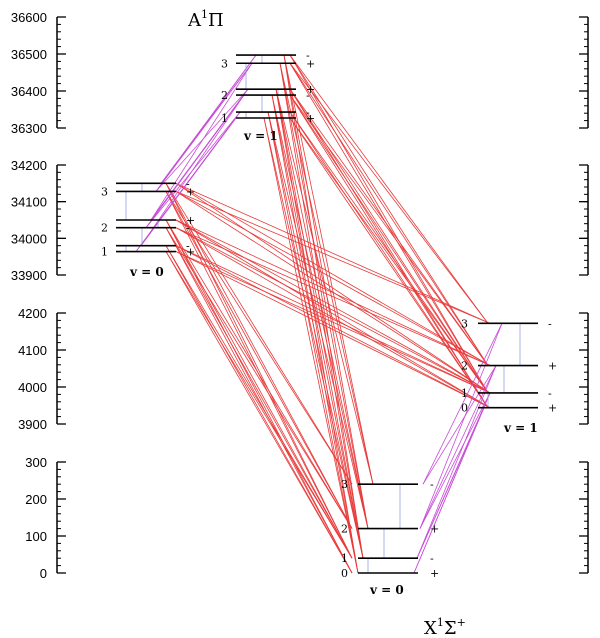  What do you see at coordinates (36, 499) in the screenshot?
I see `tick-label: 200` at bounding box center [36, 499].